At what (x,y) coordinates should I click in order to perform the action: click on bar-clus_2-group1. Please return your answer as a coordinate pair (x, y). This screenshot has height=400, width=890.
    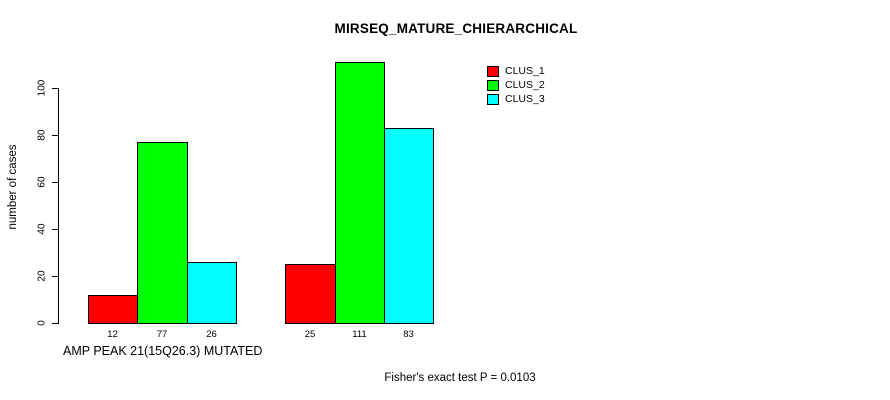
    Looking at the image, I should click on (162, 233).